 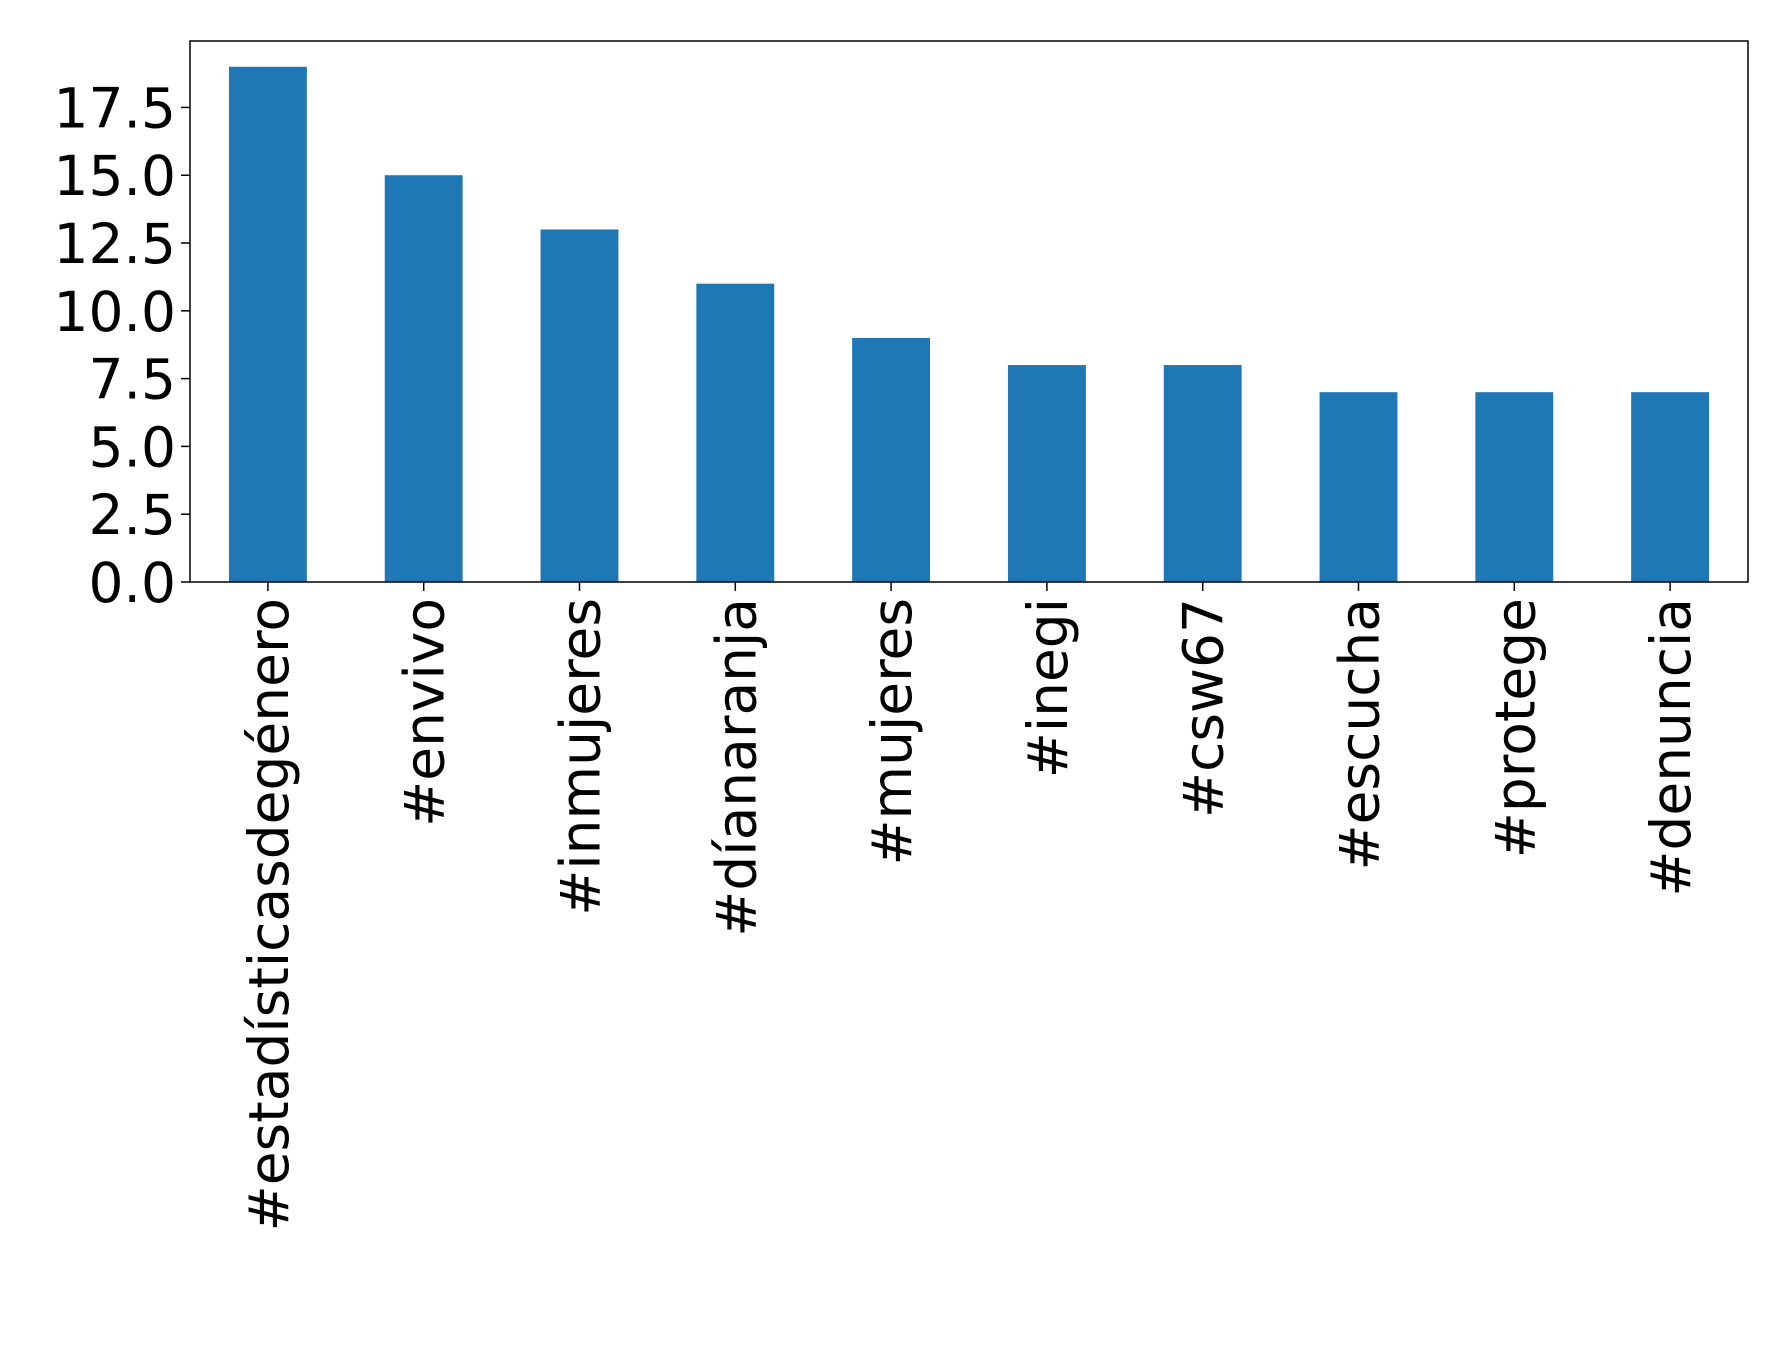 What do you see at coordinates (115, 244) in the screenshot?
I see `y-tick-label: 12.5` at bounding box center [115, 244].